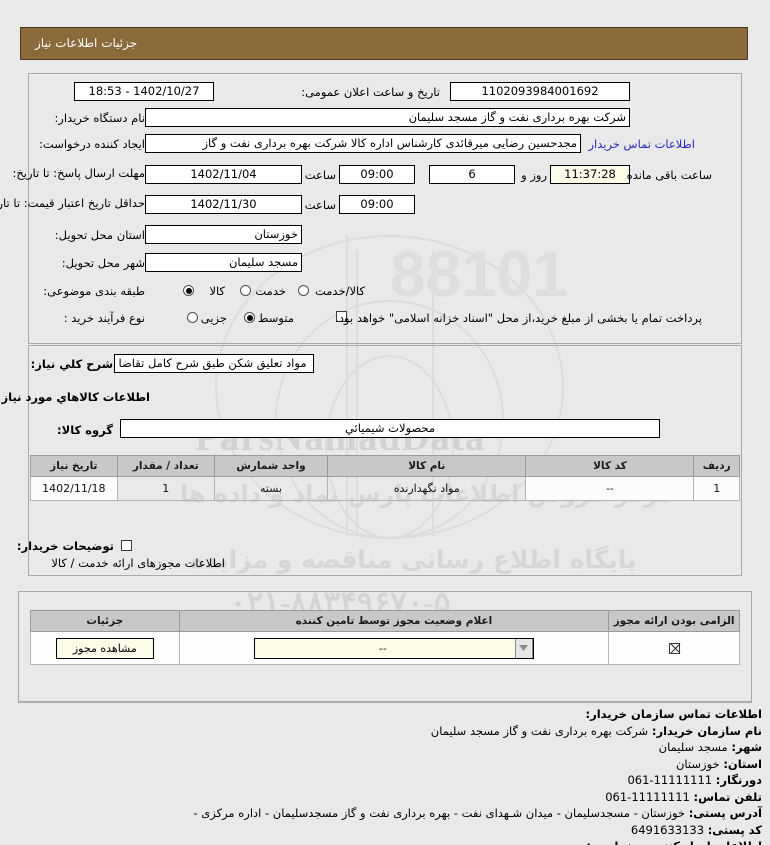  What do you see at coordinates (669, 175) in the screenshot?
I see `countdown-label: ساعت باقی مانده` at bounding box center [669, 175].